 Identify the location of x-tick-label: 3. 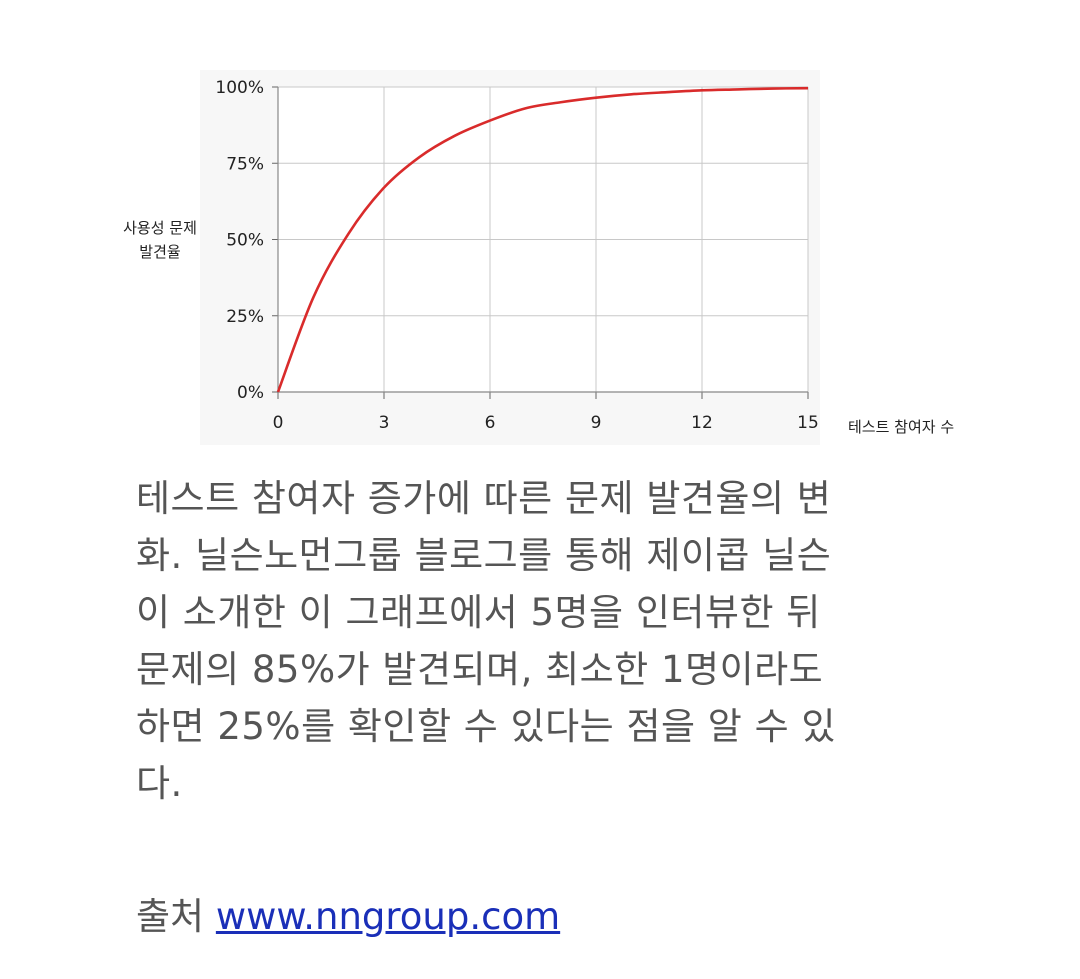
(384, 423).